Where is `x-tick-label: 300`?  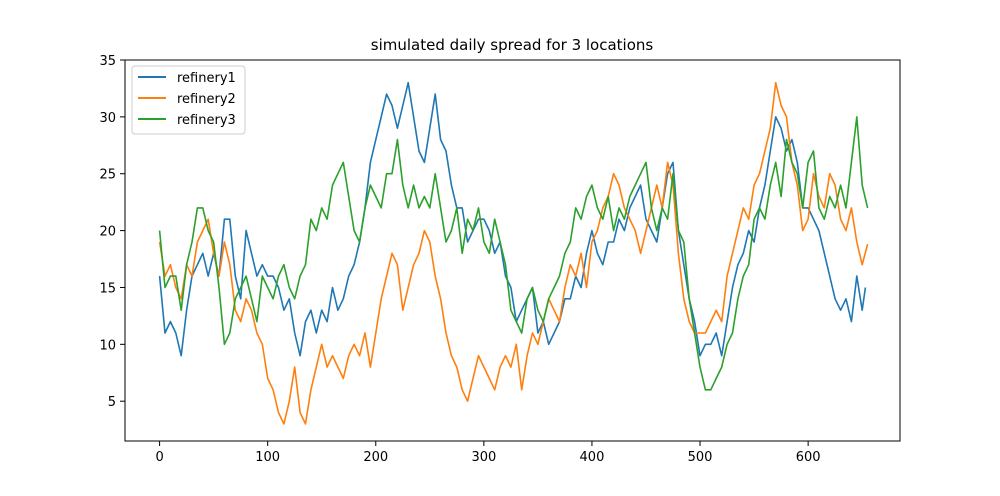 x-tick-label: 300 is located at coordinates (483, 457).